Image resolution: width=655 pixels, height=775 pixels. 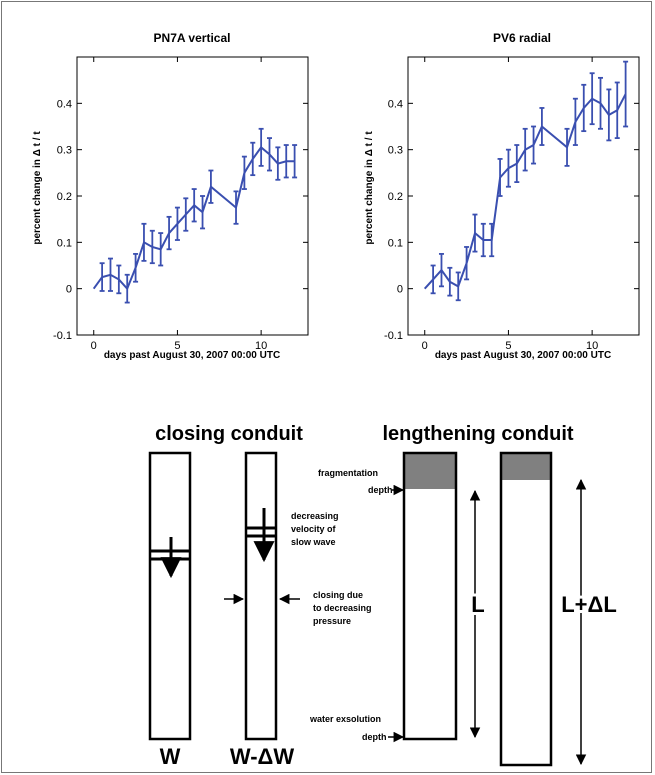 I want to click on label-l-halo: L, so click(x=477, y=604).